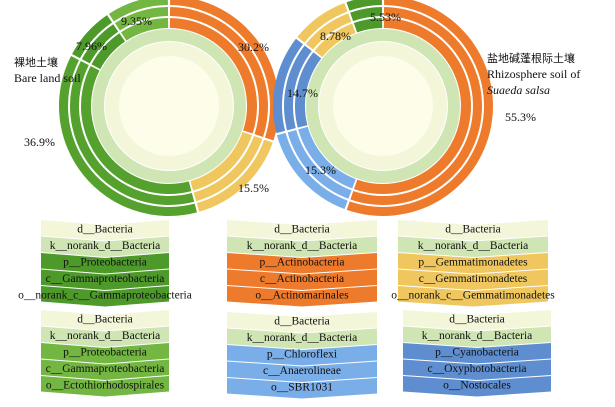 Image resolution: width=615 pixels, height=407 pixels. I want to click on legend-taxon-label: o__norank_c__Gemmatimonadetes, so click(473, 296).